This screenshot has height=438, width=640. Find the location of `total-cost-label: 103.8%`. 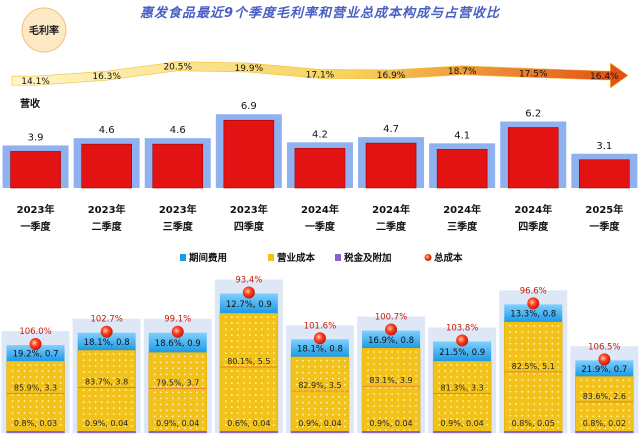

total-cost-label: 103.8% is located at coordinates (462, 328).